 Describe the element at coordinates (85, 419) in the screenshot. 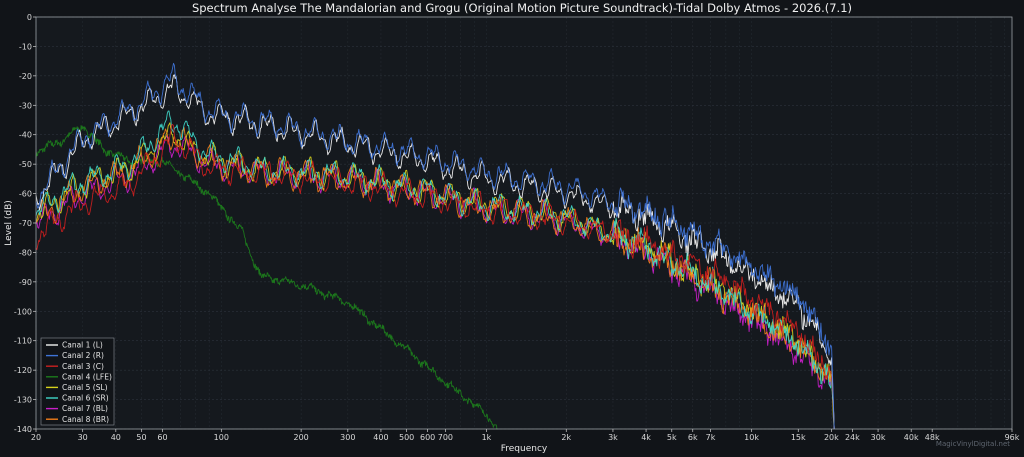

I see `legend-label: Canal 8 (BR)` at that location.